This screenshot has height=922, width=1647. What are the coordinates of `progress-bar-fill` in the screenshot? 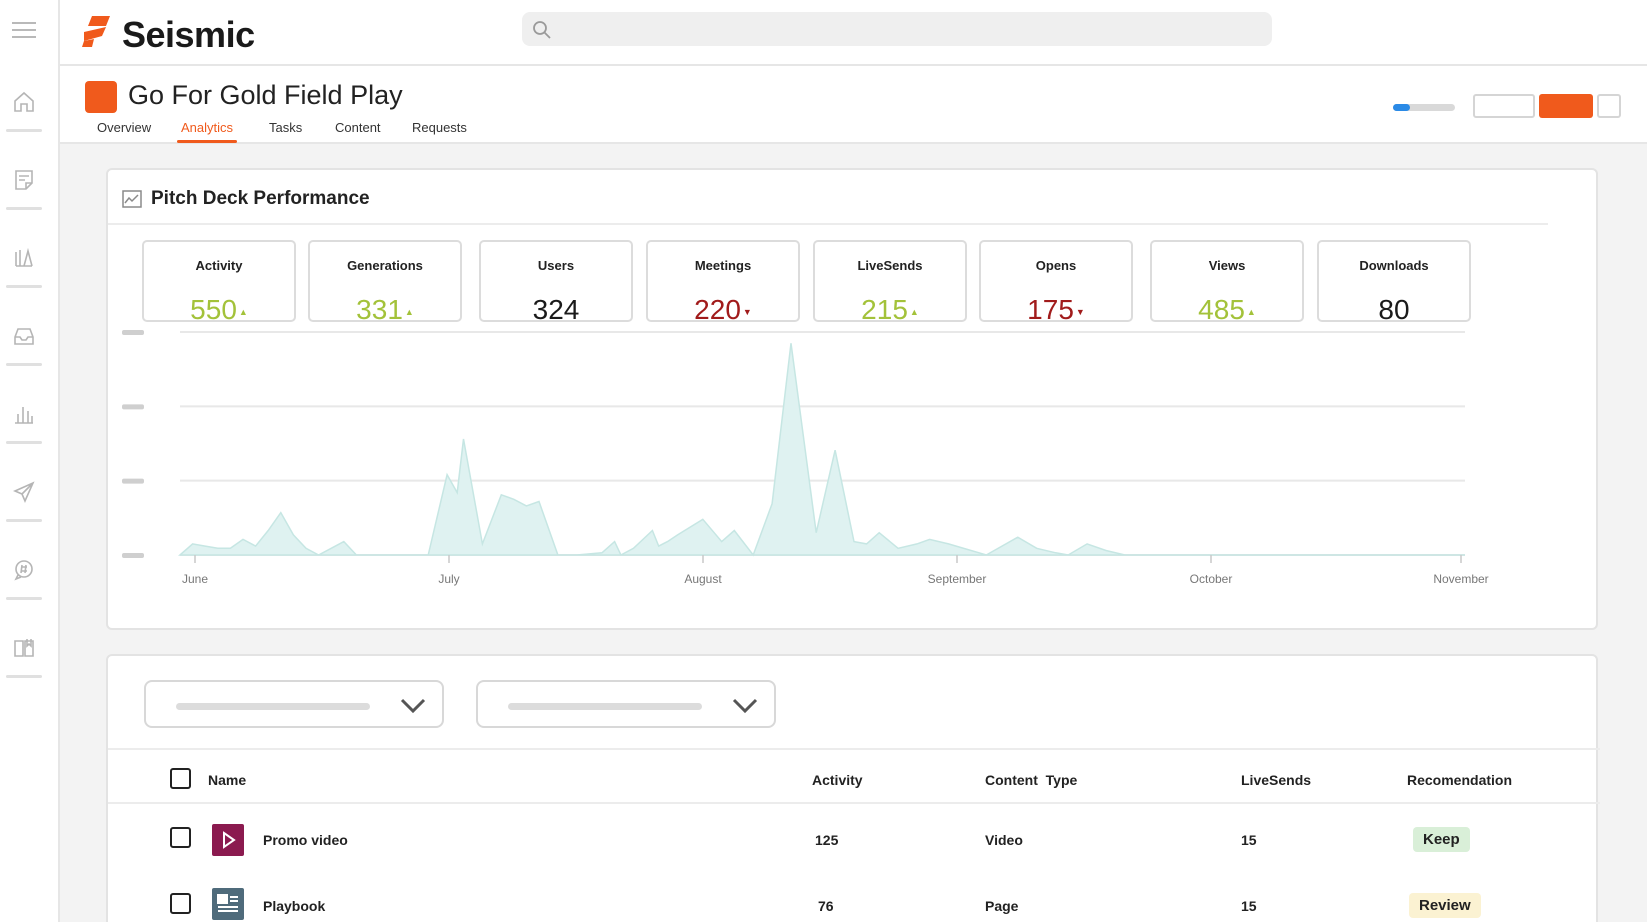 It's located at (1402, 107).